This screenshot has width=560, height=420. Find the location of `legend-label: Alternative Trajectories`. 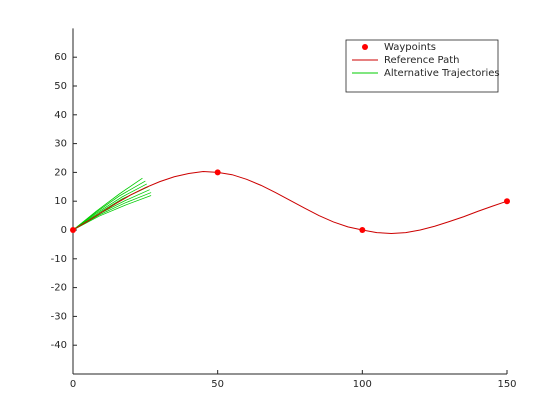

legend-label: Alternative Trajectories is located at coordinates (442, 73).